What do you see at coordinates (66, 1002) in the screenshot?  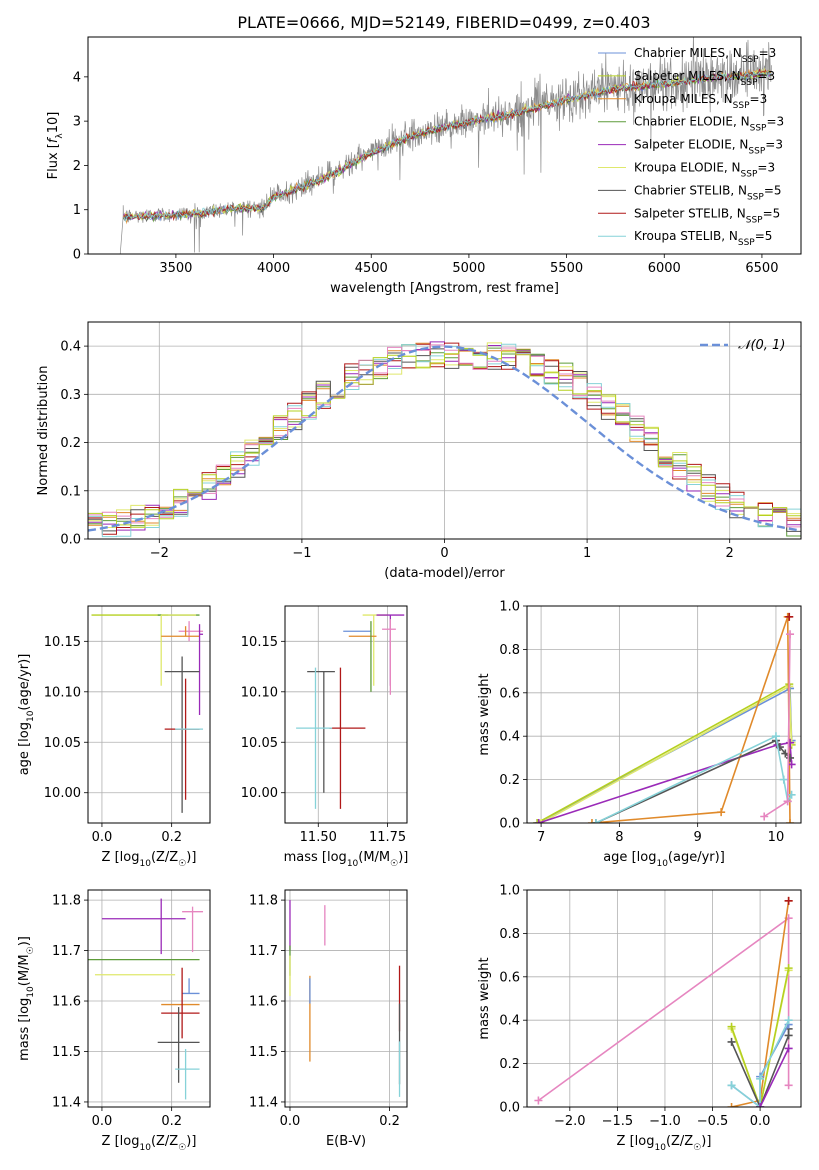 I see `y-tick-label: 11.6` at bounding box center [66, 1002].